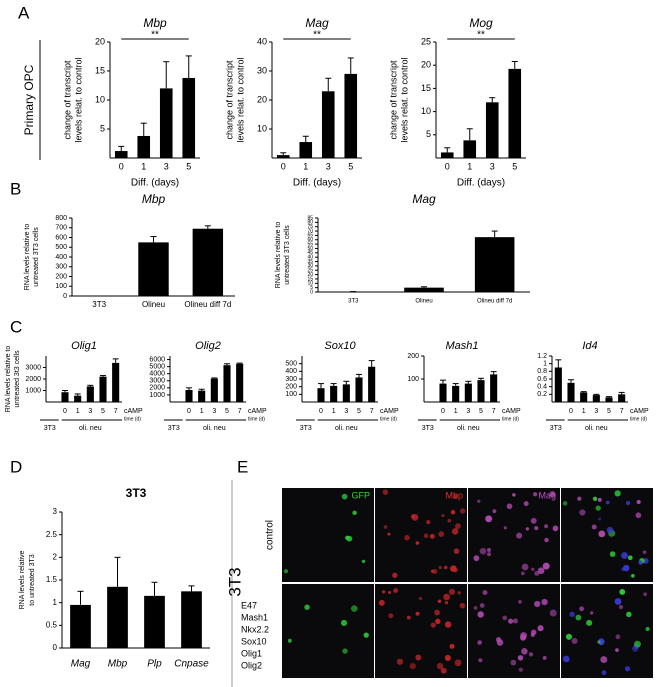 Image resolution: width=661 pixels, height=687 pixels. I want to click on y-tick-label: 15, so click(100, 70).